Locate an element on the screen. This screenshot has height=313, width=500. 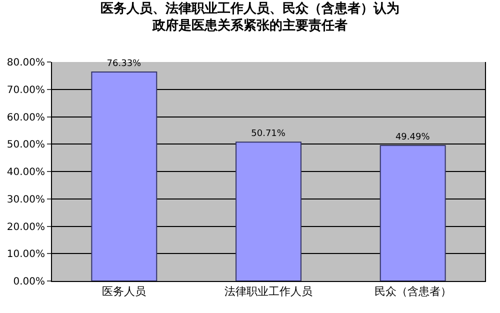
data-label: 50.71% is located at coordinates (268, 134).